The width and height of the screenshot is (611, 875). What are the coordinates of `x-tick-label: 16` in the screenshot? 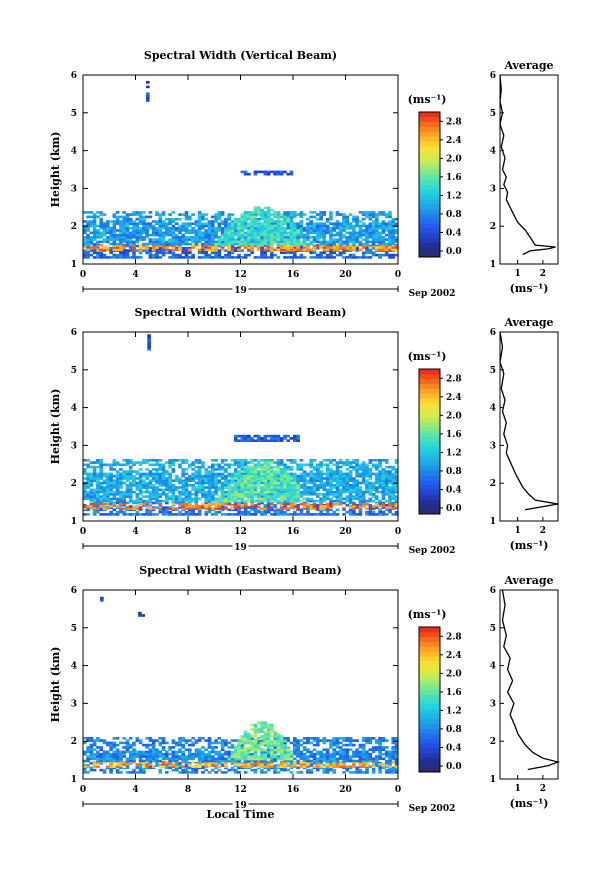 It's located at (293, 532).